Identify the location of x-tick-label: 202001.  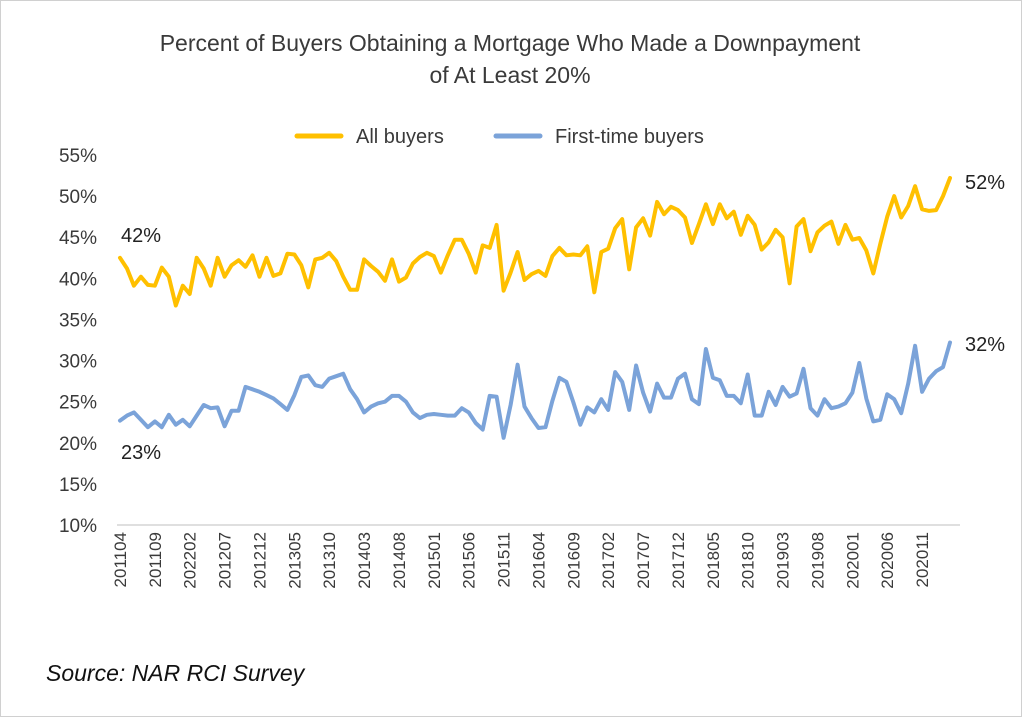
(852, 560).